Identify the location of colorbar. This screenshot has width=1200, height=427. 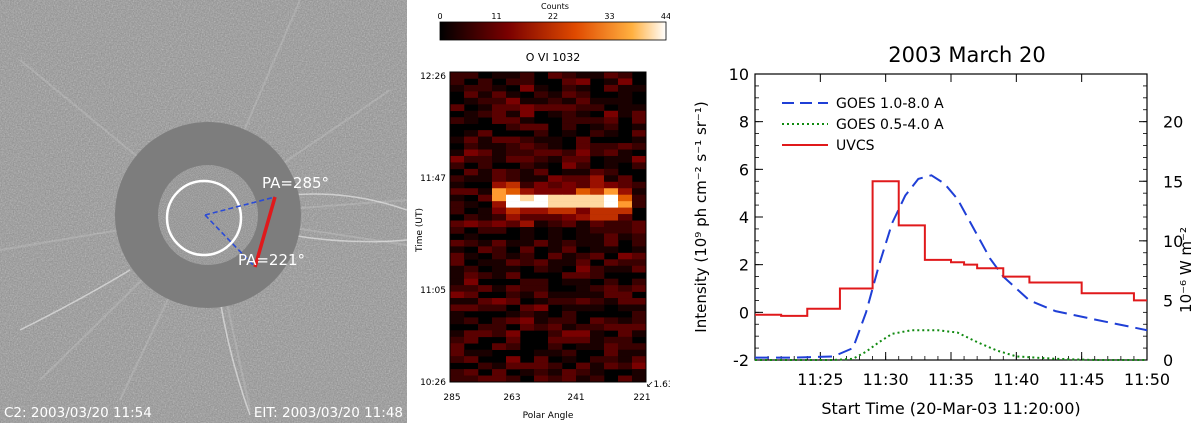
(553, 31).